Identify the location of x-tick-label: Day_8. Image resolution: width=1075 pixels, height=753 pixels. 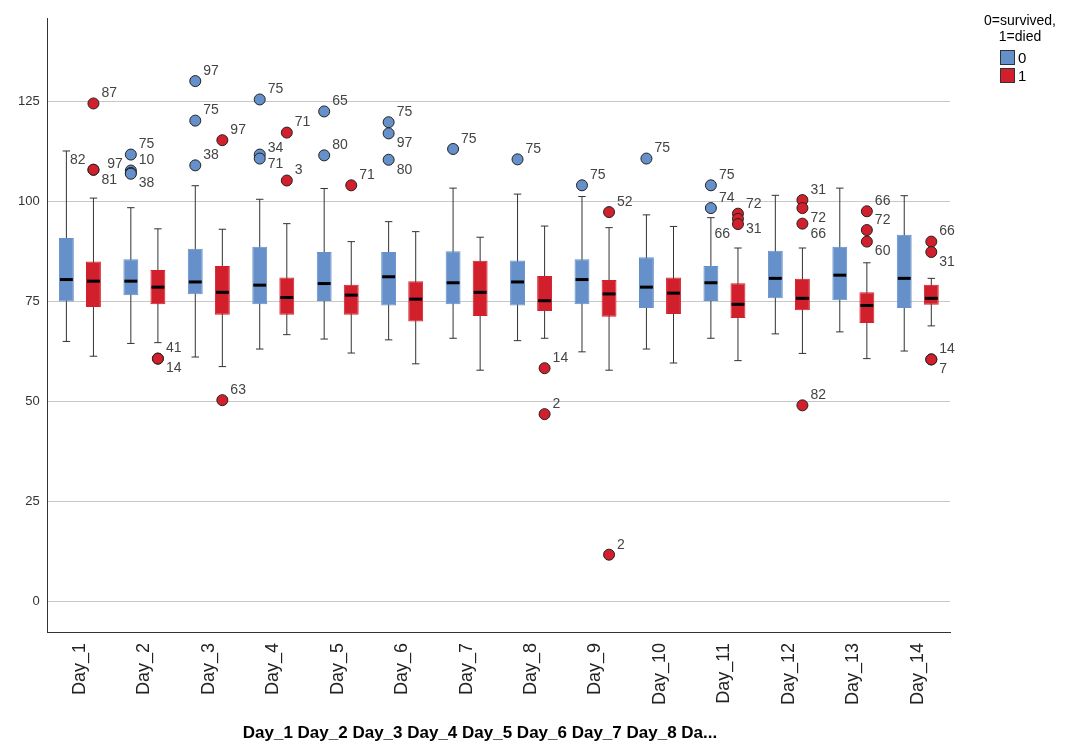
(531, 668).